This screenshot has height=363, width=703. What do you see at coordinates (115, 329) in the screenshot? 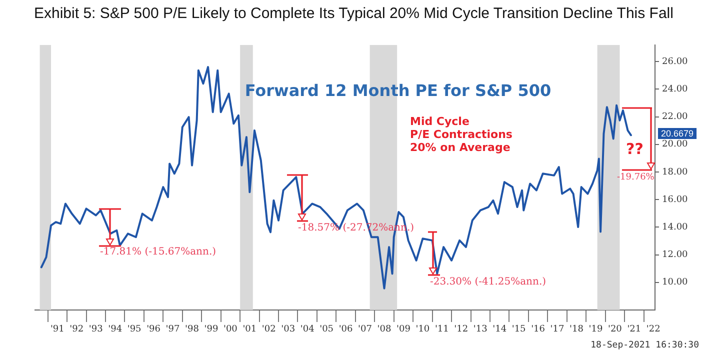
I see `x-tick-label: '94` at bounding box center [115, 329].